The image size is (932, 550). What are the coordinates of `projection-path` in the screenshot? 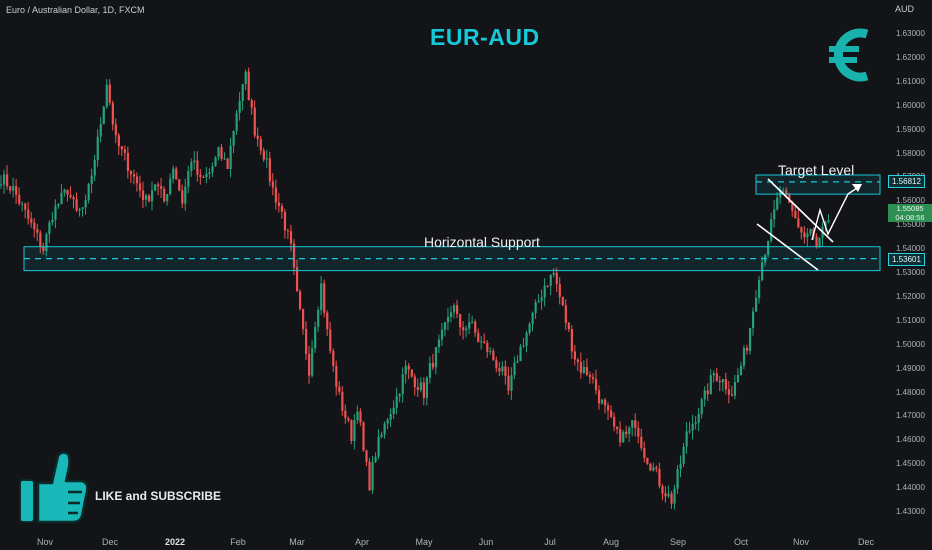 It's located at (836, 213).